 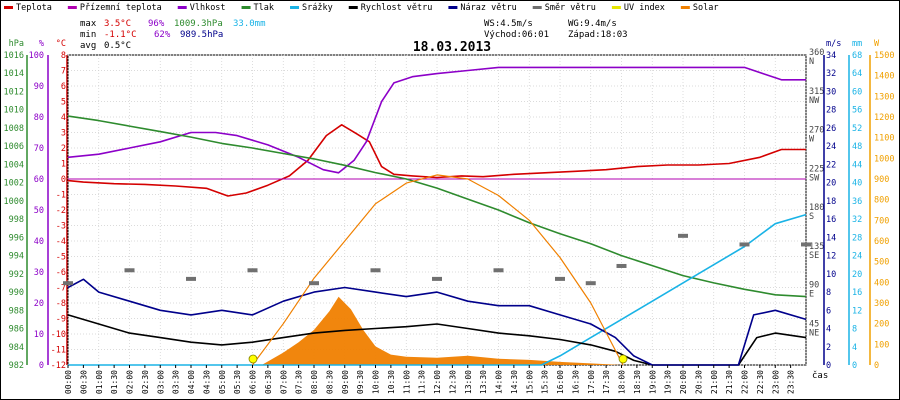 What do you see at coordinates (831, 92) in the screenshot?
I see `axis-tick-label: 30` at bounding box center [831, 92].